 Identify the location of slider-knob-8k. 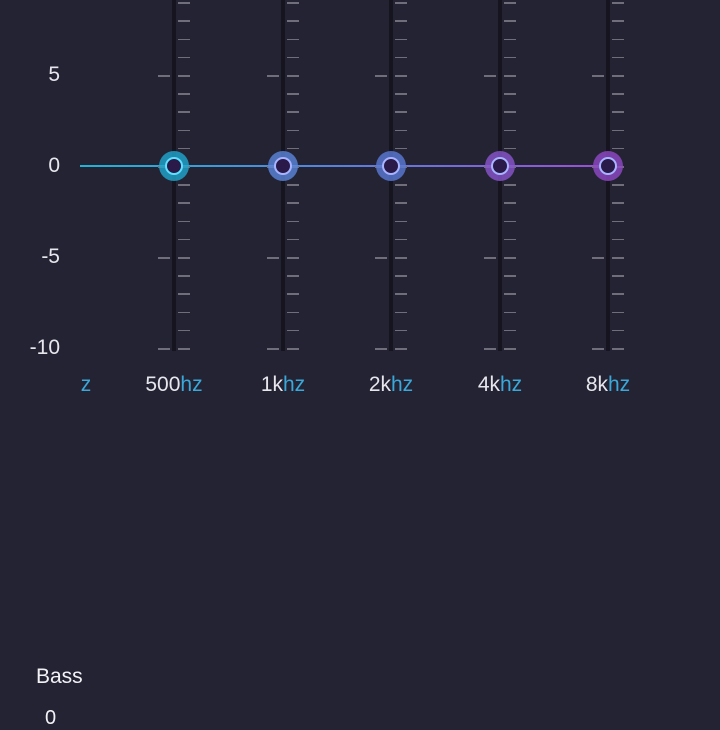
(608, 166).